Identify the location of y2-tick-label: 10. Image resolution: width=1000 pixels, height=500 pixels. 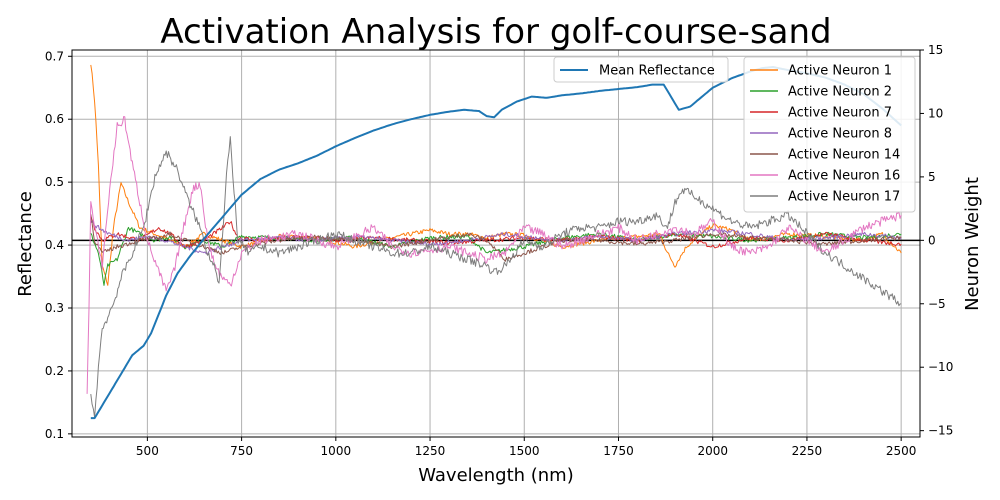
(935, 113).